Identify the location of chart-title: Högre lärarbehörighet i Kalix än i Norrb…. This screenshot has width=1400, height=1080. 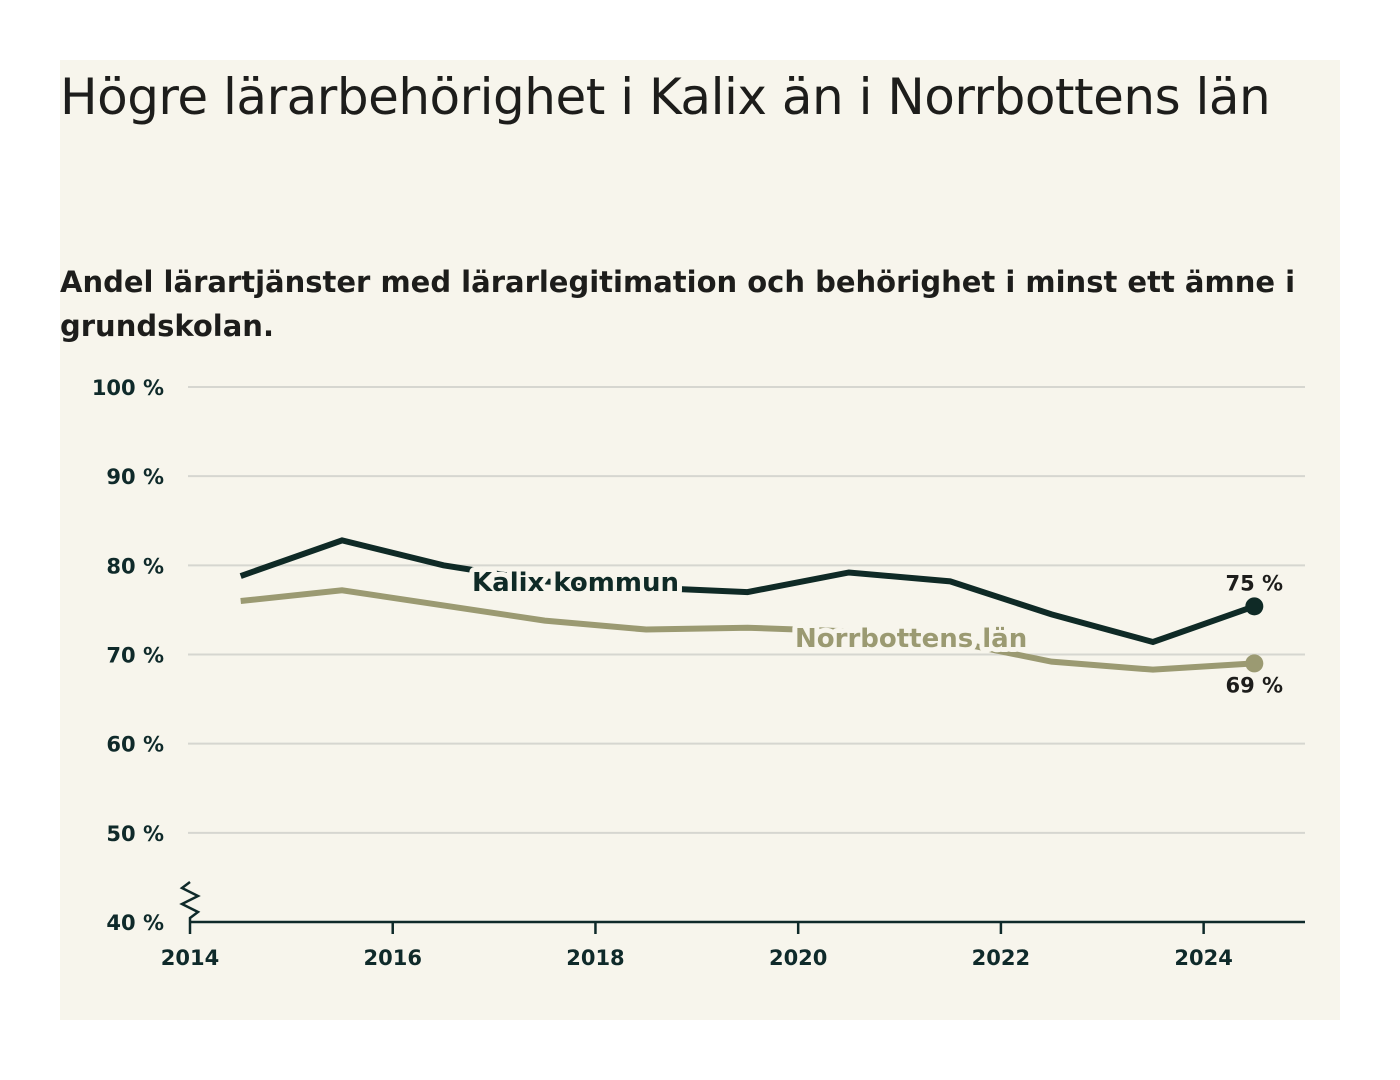
(665, 97).